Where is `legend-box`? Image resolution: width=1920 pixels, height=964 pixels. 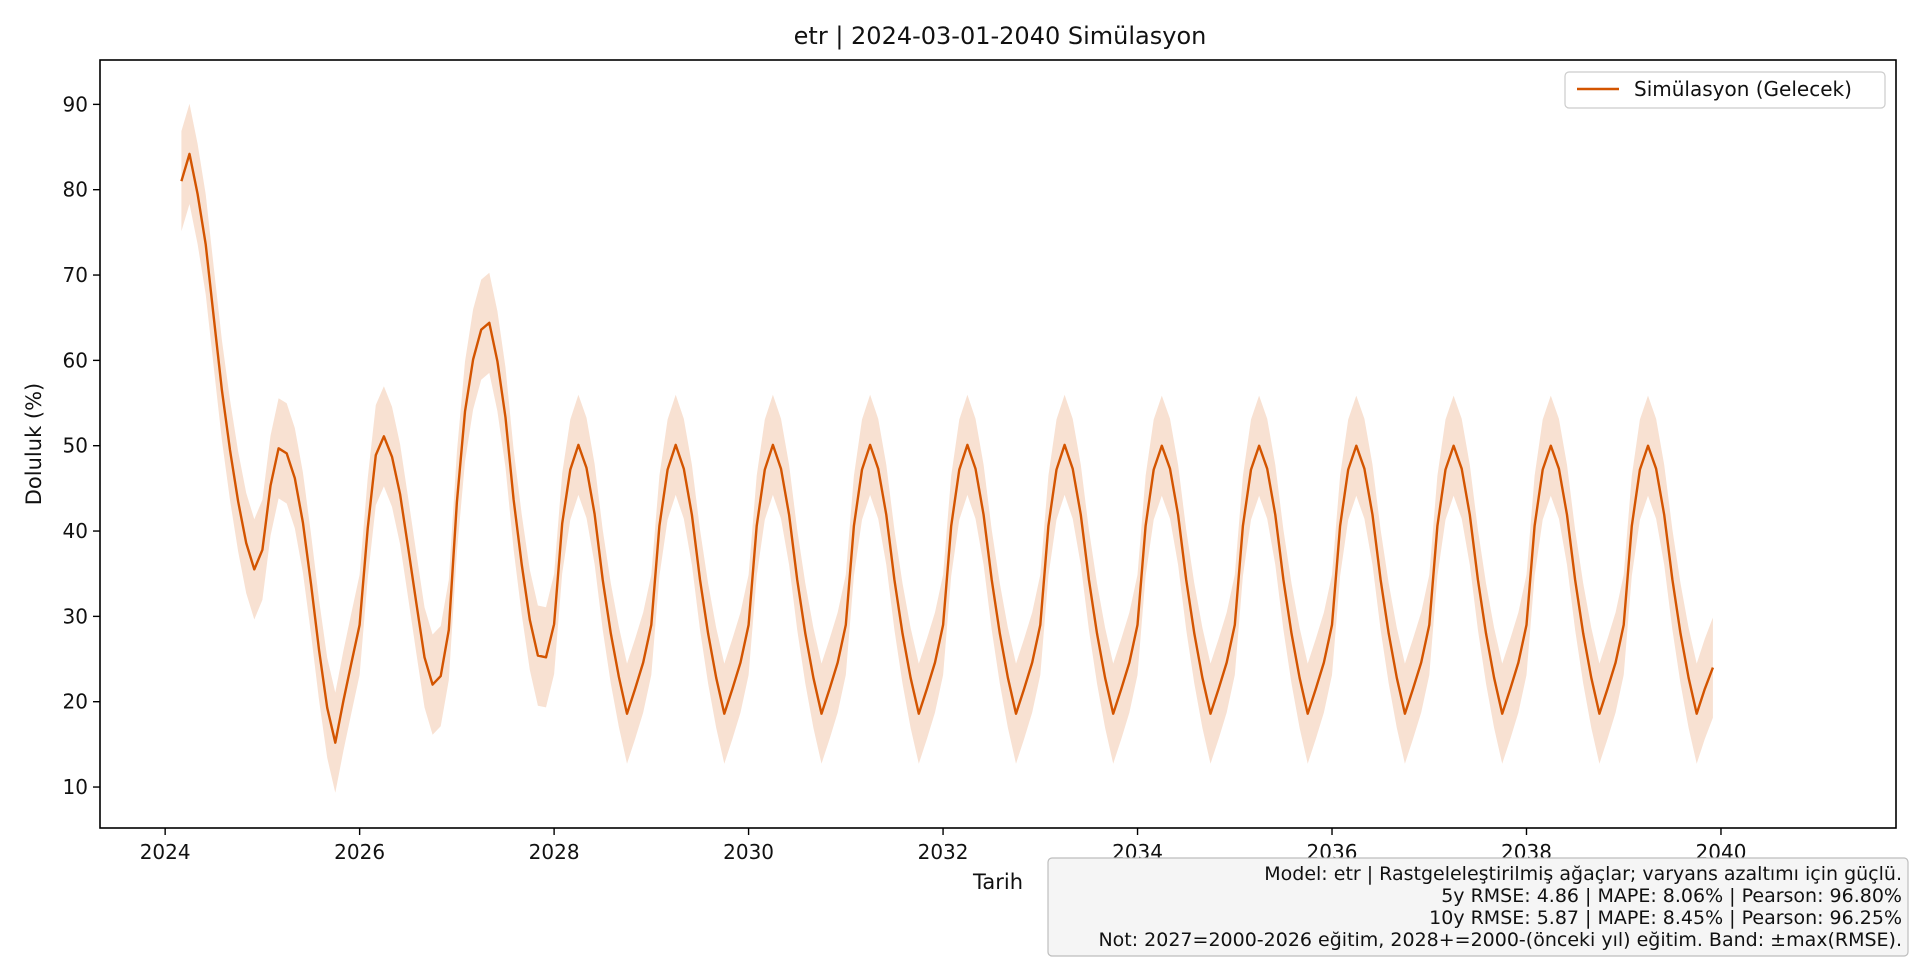
legend-box is located at coordinates (1725, 90).